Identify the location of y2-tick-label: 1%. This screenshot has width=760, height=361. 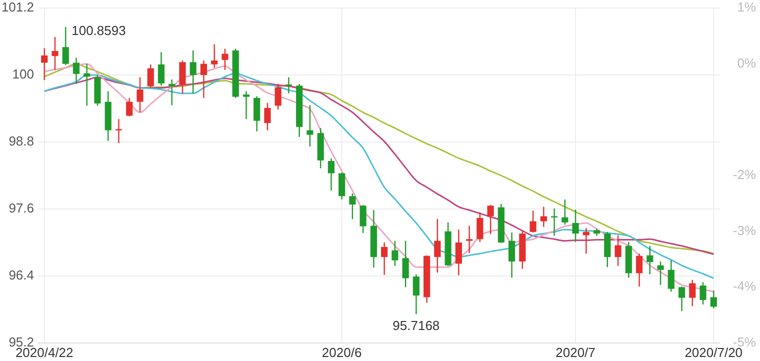
(746, 7).